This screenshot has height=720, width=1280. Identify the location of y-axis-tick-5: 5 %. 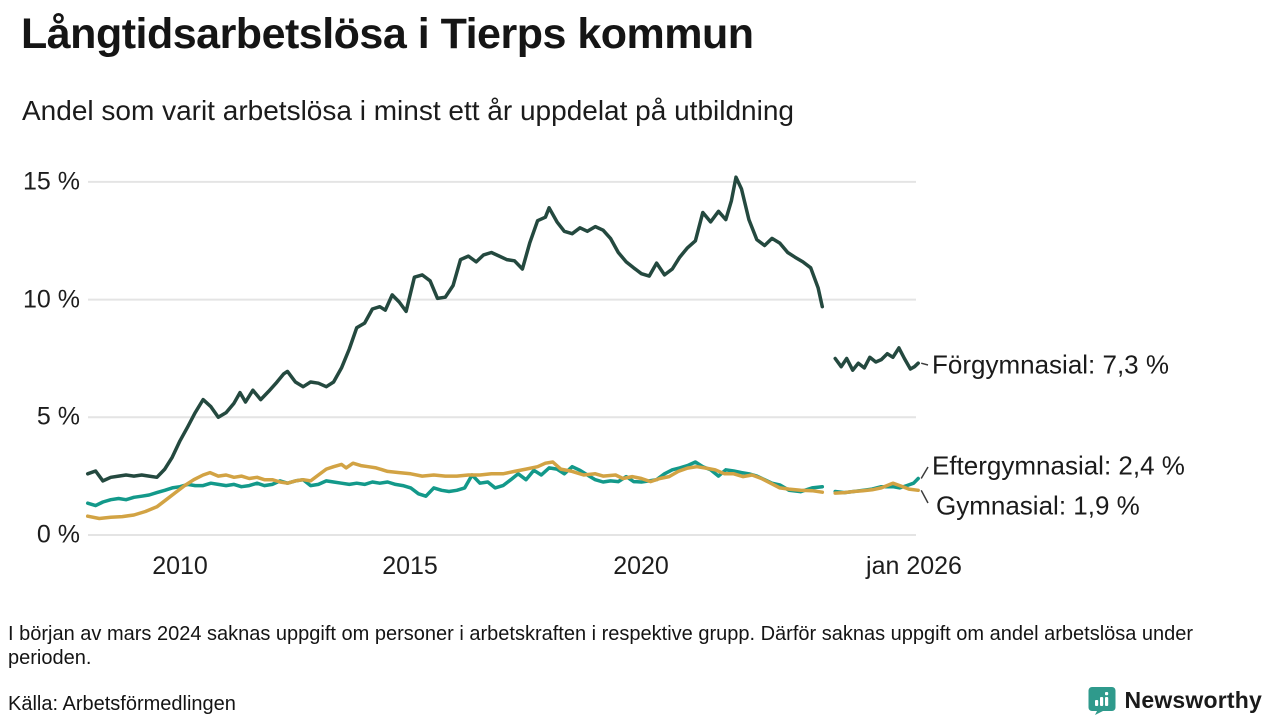
(58, 416).